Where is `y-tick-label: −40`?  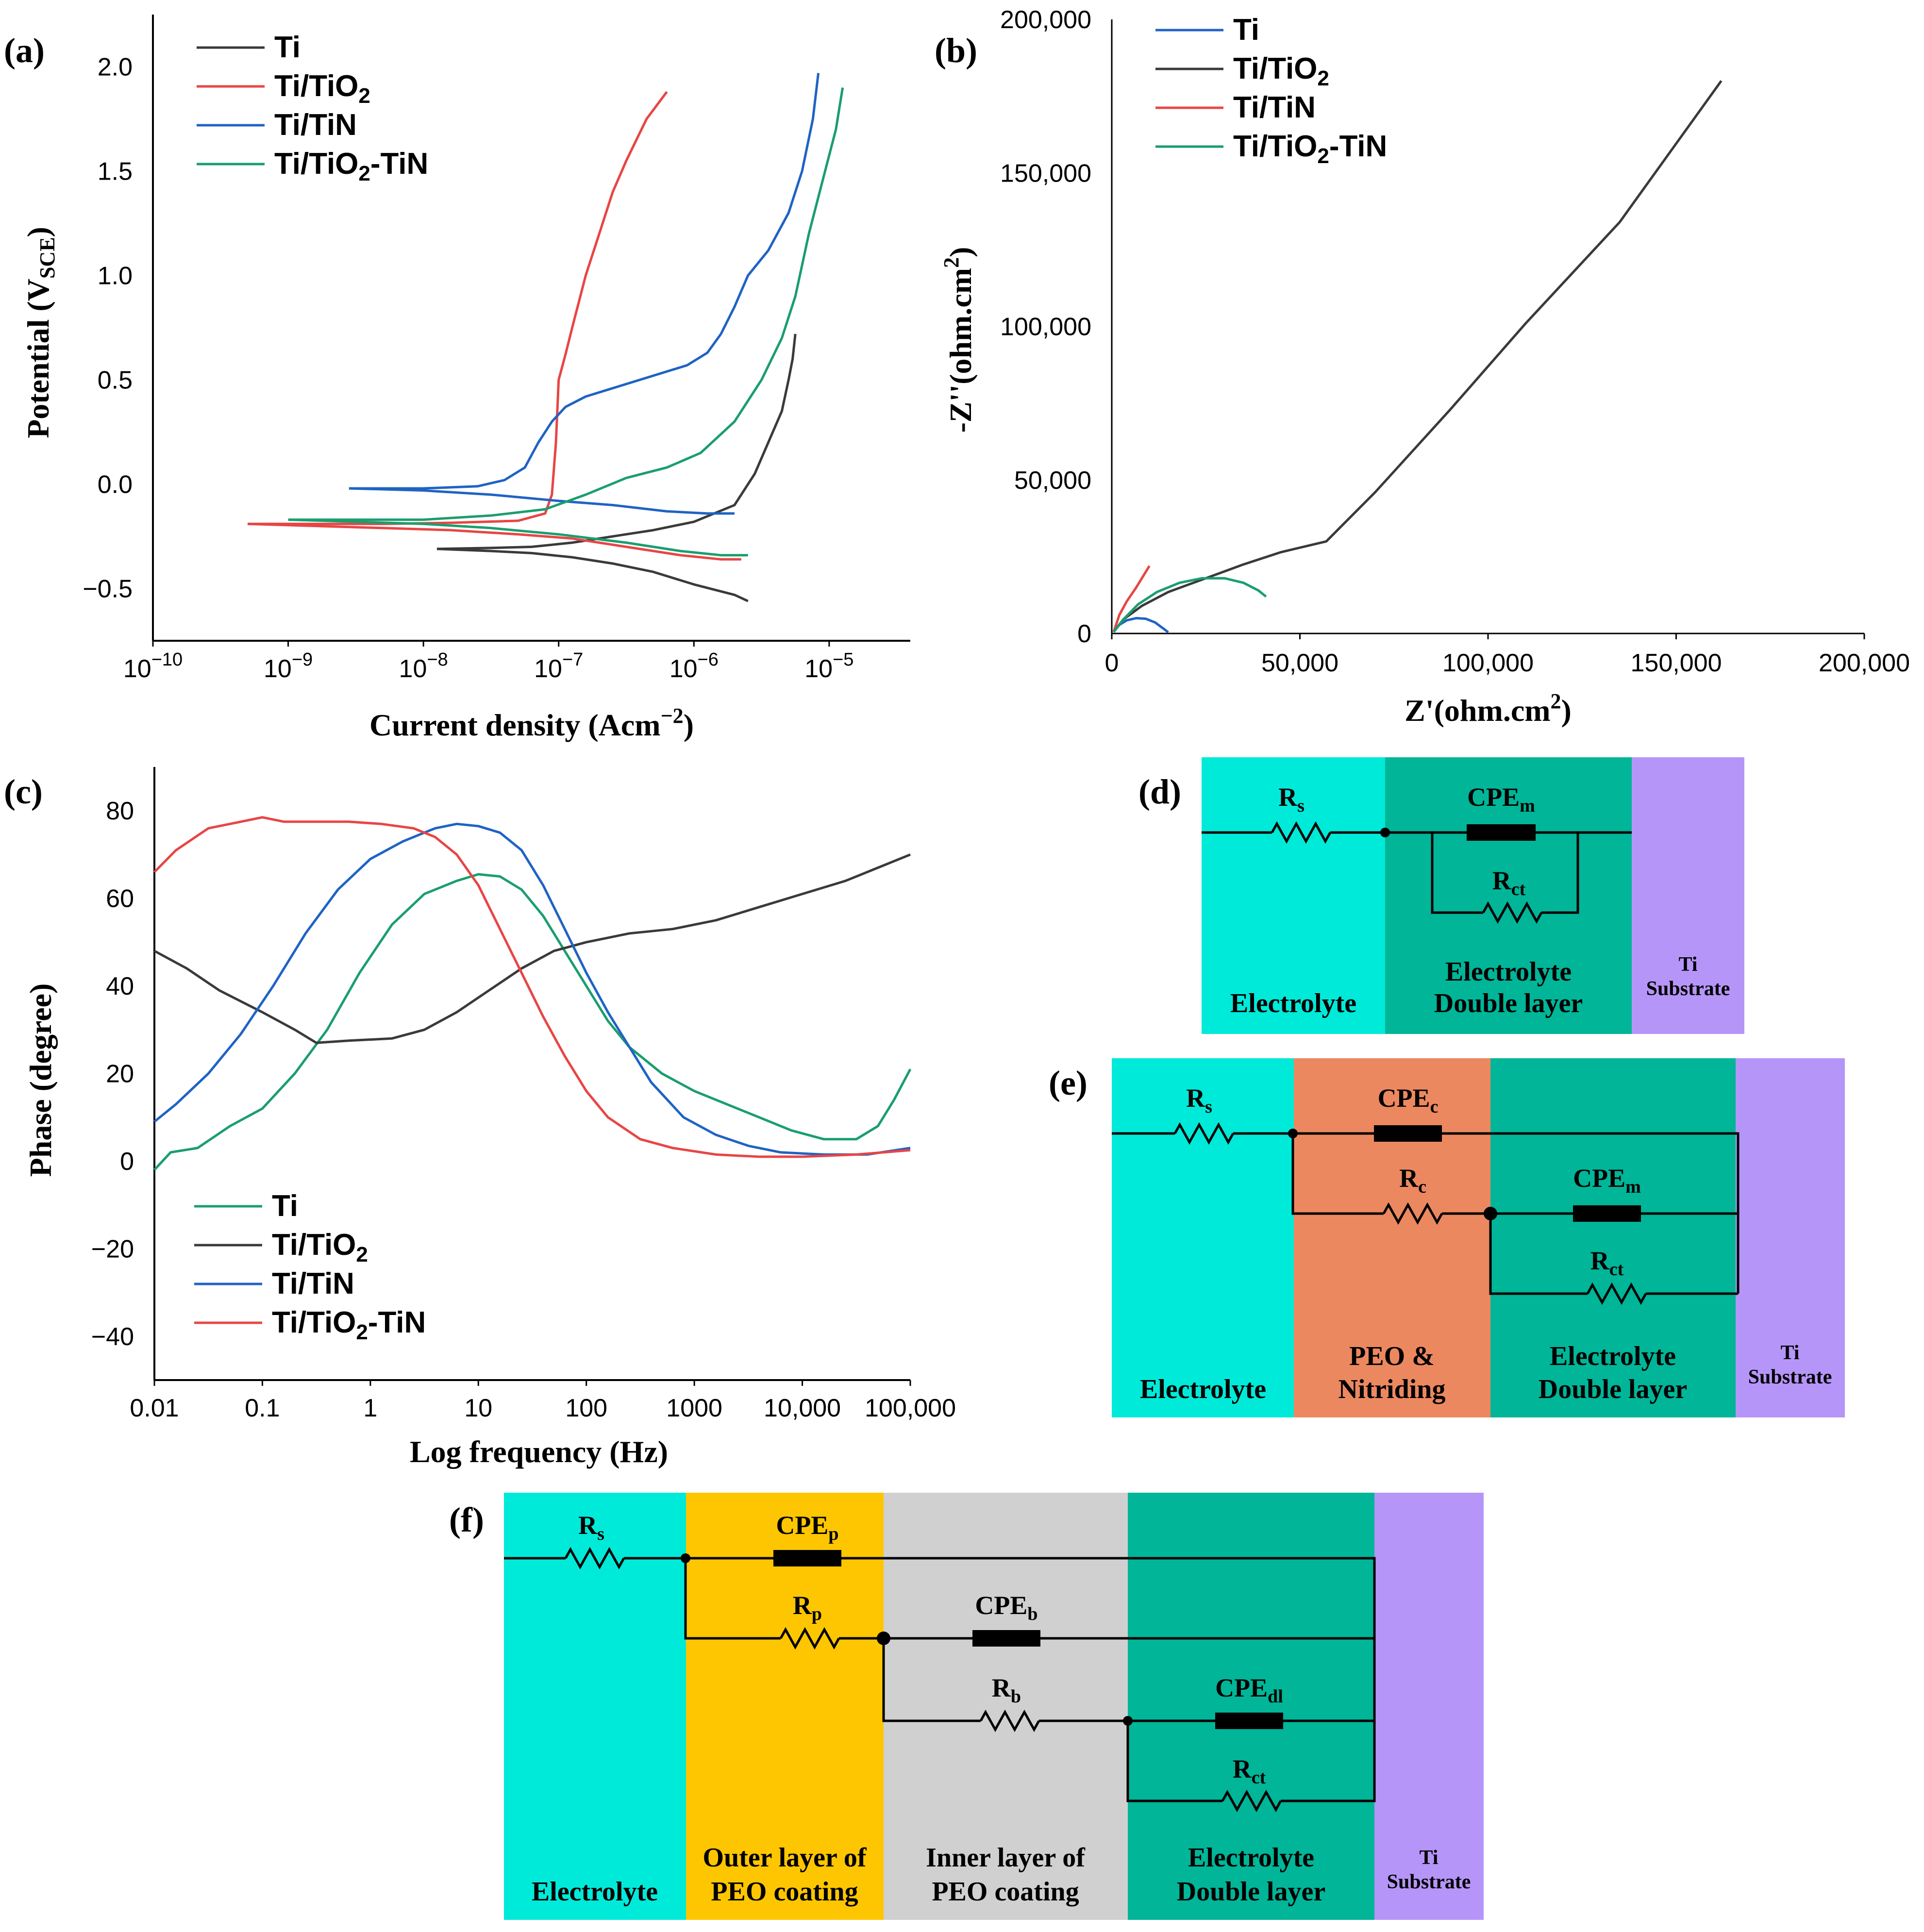
y-tick-label: −40 is located at coordinates (113, 1337).